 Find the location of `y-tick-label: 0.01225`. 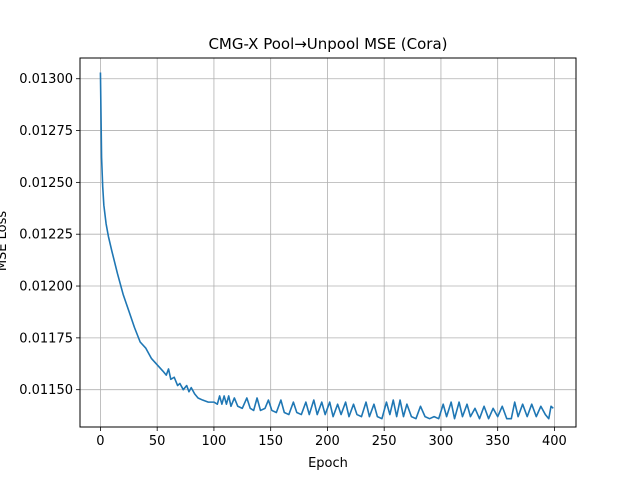

y-tick-label: 0.01225 is located at coordinates (46, 235).